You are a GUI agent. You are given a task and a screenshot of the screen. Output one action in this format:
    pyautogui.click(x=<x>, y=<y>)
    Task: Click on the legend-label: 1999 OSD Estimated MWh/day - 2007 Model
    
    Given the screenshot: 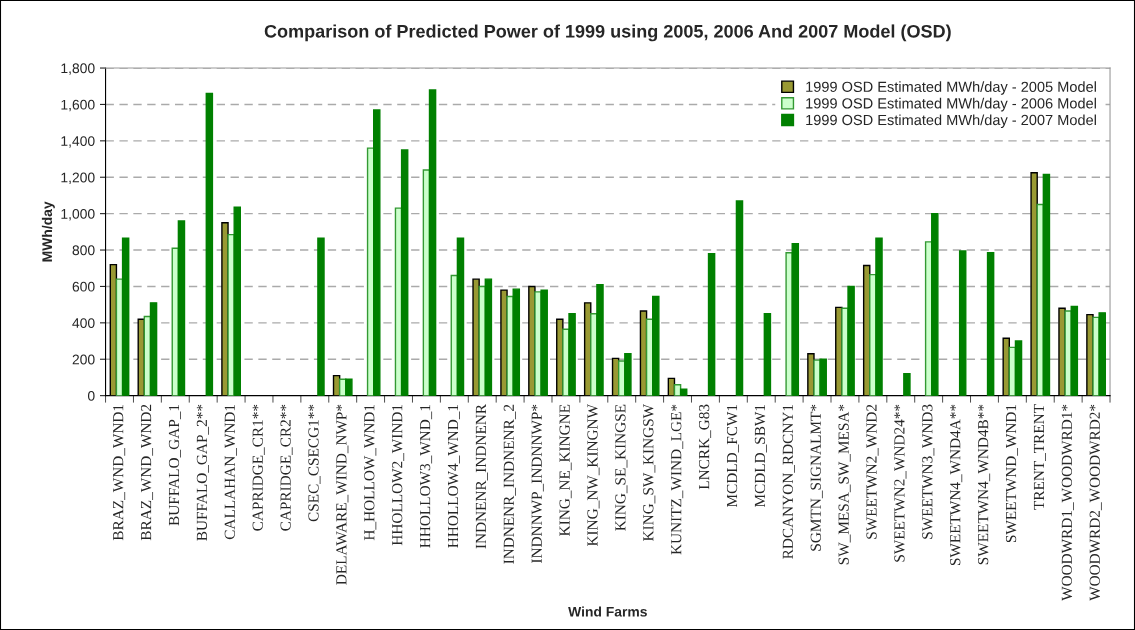 What is the action you would take?
    pyautogui.click(x=951, y=121)
    